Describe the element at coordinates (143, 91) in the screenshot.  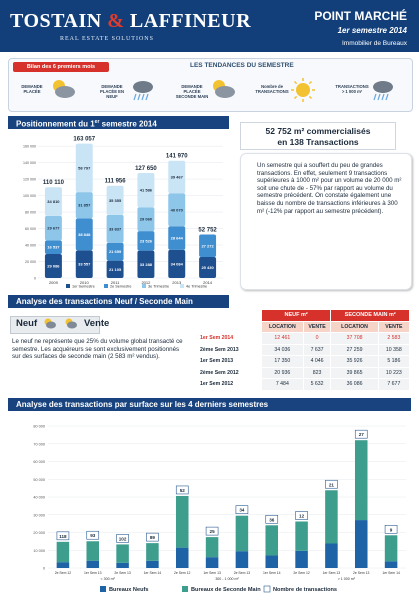
I see `rain-cloud-icon` at that location.